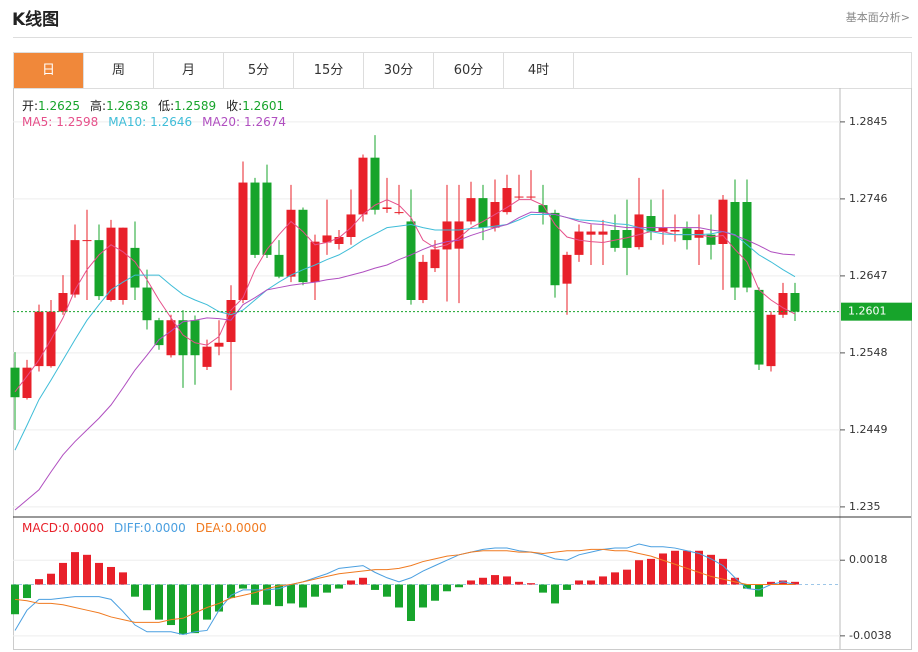  What do you see at coordinates (265, 122) in the screenshot?
I see `legend-value: 1.2674` at bounding box center [265, 122].